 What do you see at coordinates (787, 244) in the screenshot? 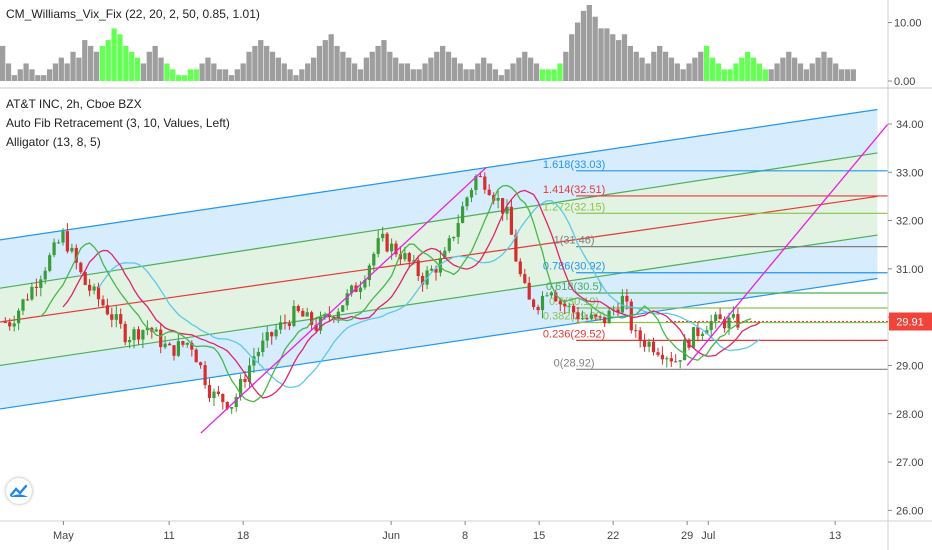
I see `trend-line` at bounding box center [787, 244].